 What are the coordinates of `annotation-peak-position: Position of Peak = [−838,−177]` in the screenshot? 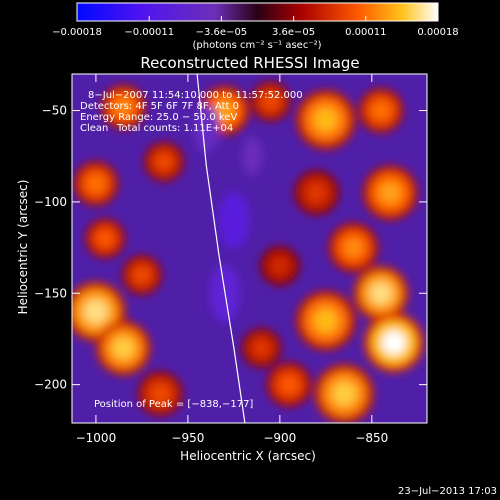 It's located at (173, 404).